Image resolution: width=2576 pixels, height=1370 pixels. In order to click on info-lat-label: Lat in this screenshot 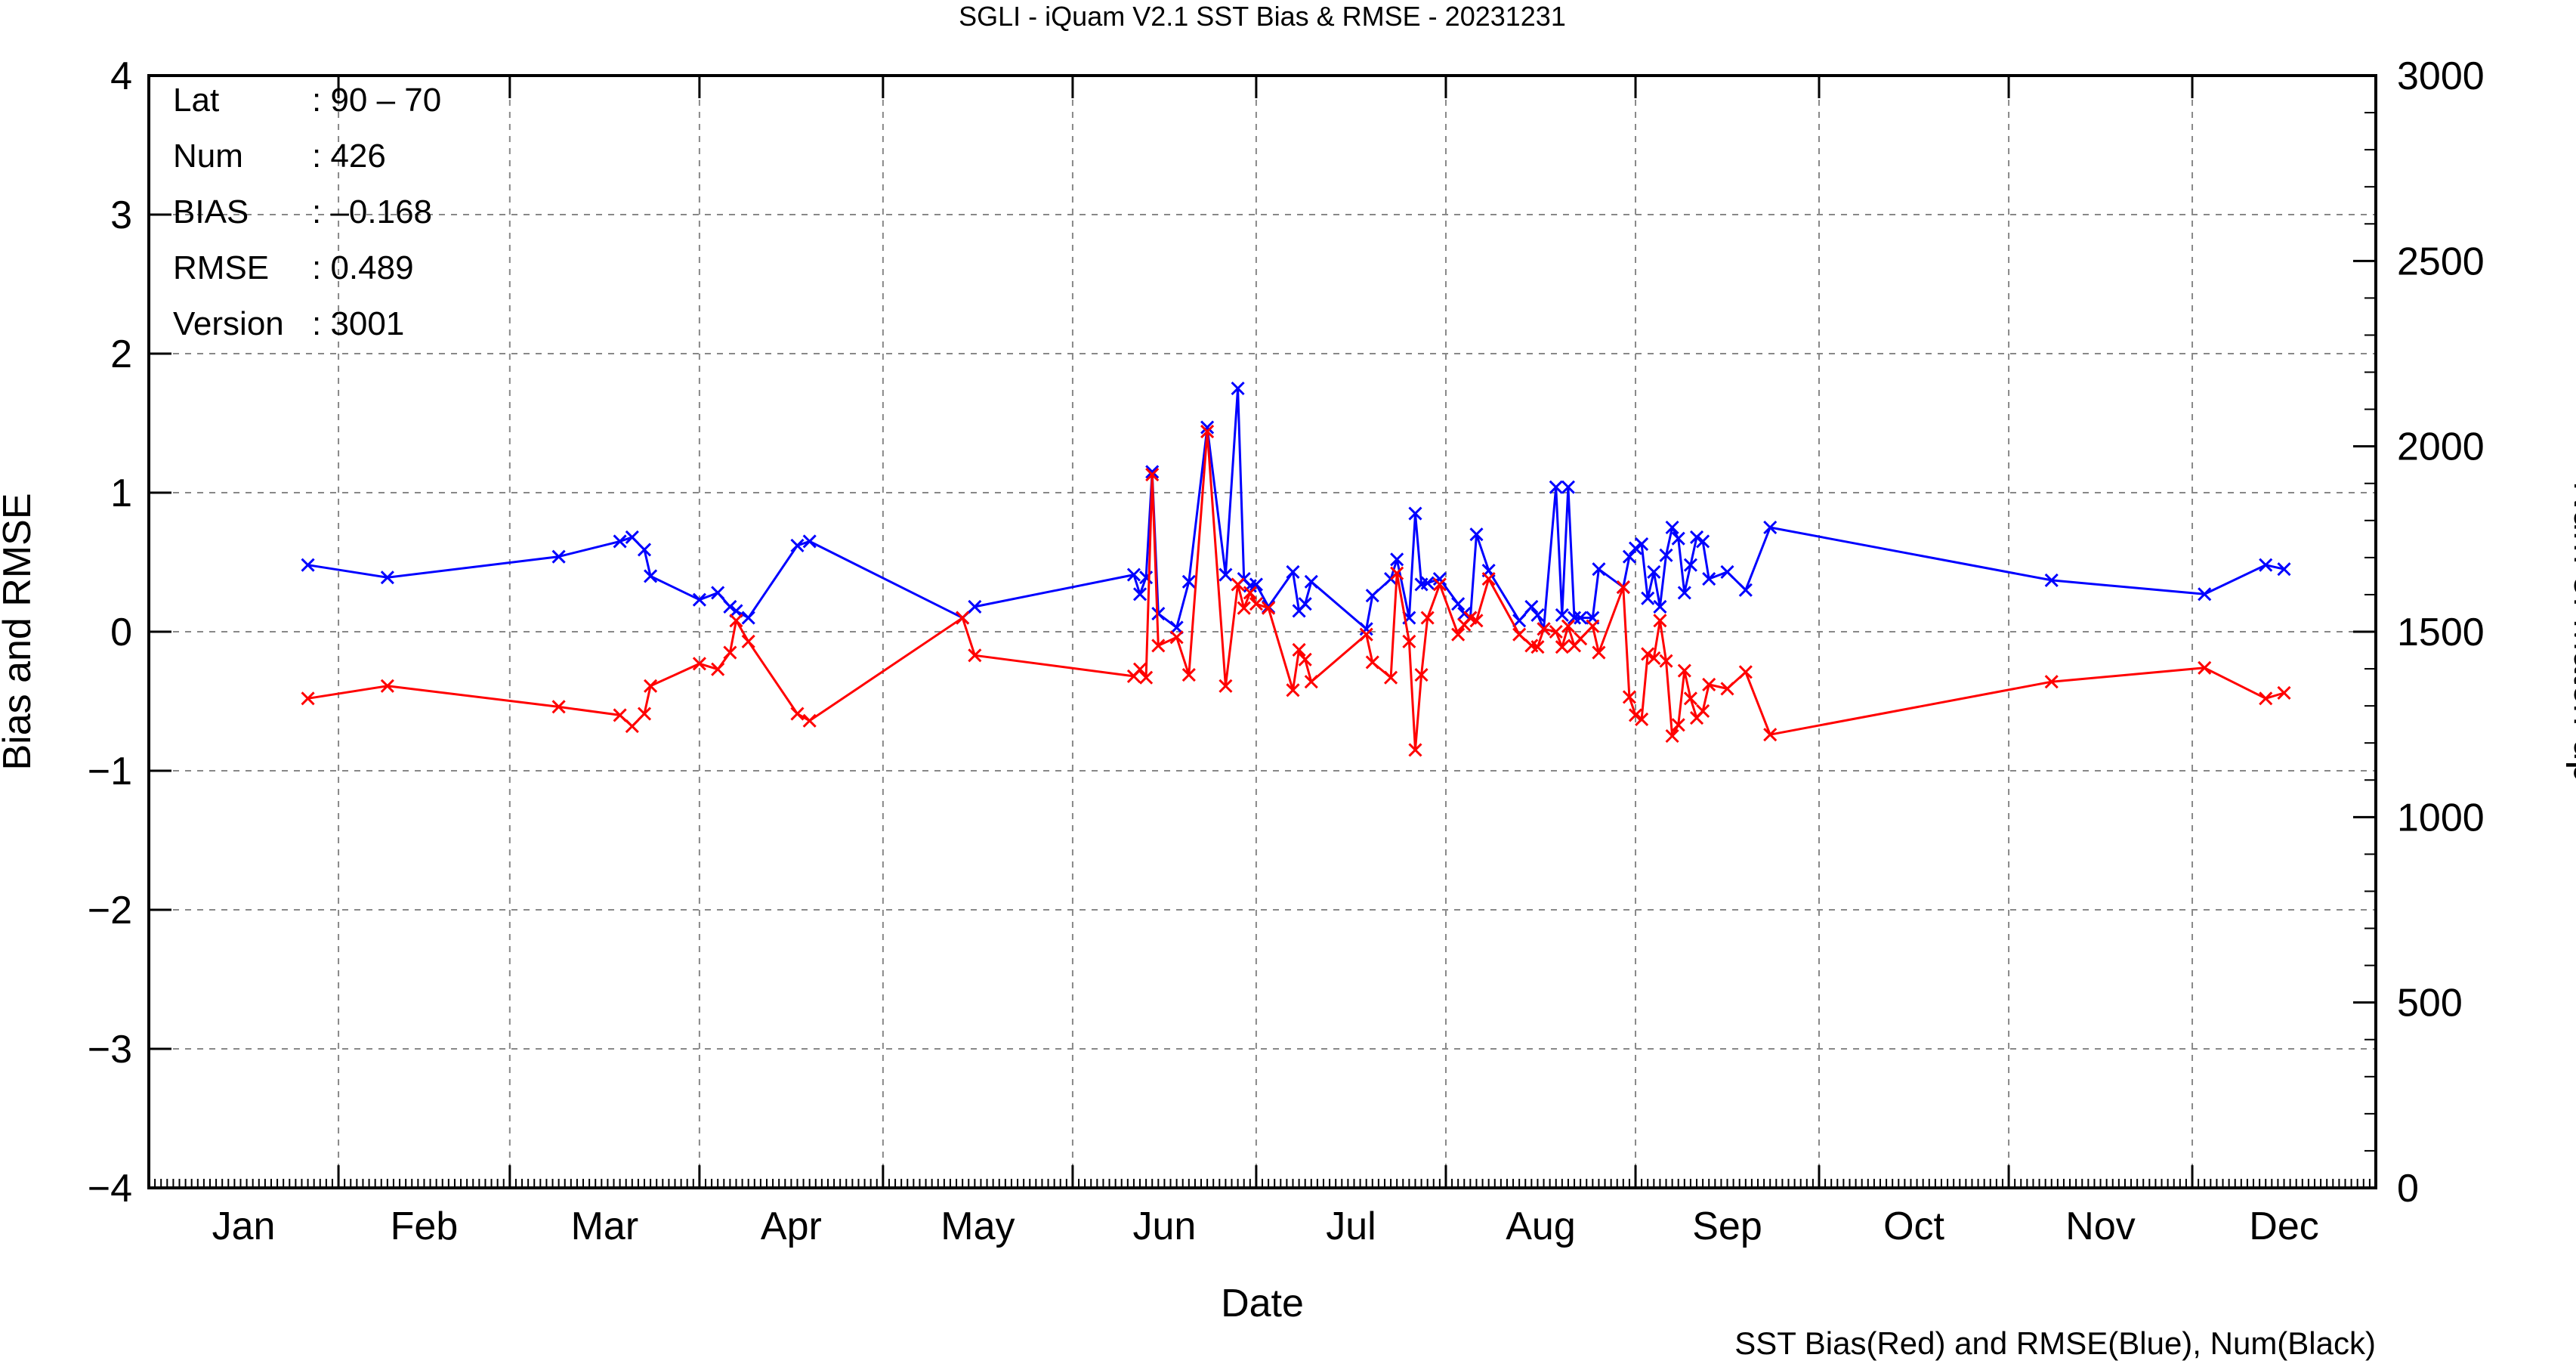, I will do `click(196, 100)`.